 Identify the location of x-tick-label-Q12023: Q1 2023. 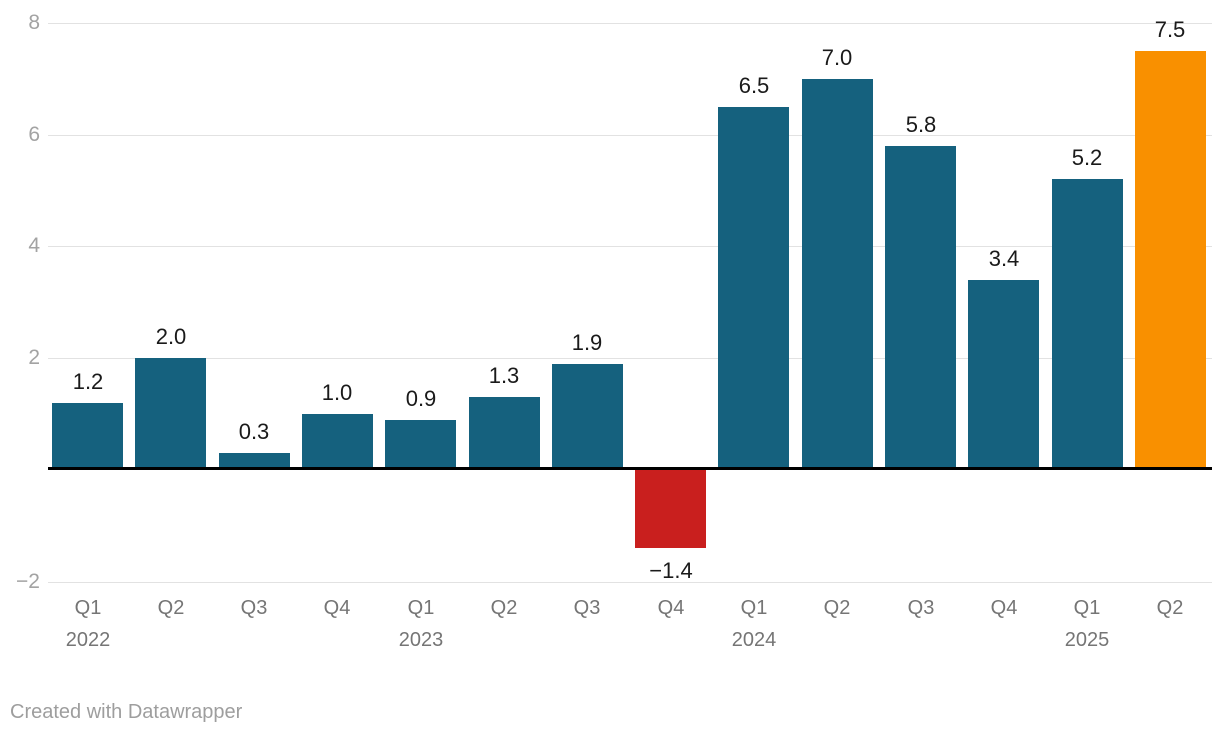
(421, 624).